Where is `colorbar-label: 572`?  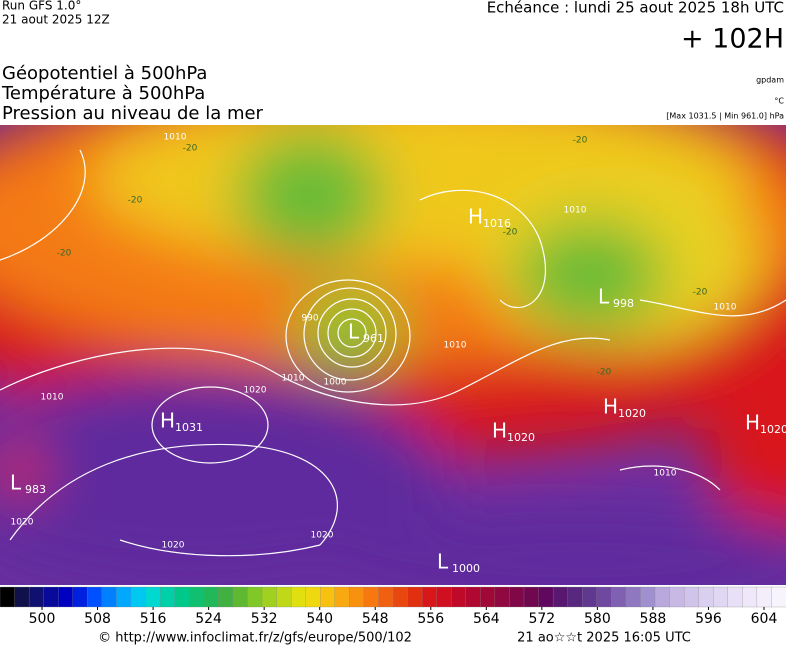
colorbar-label: 572 is located at coordinates (541, 619).